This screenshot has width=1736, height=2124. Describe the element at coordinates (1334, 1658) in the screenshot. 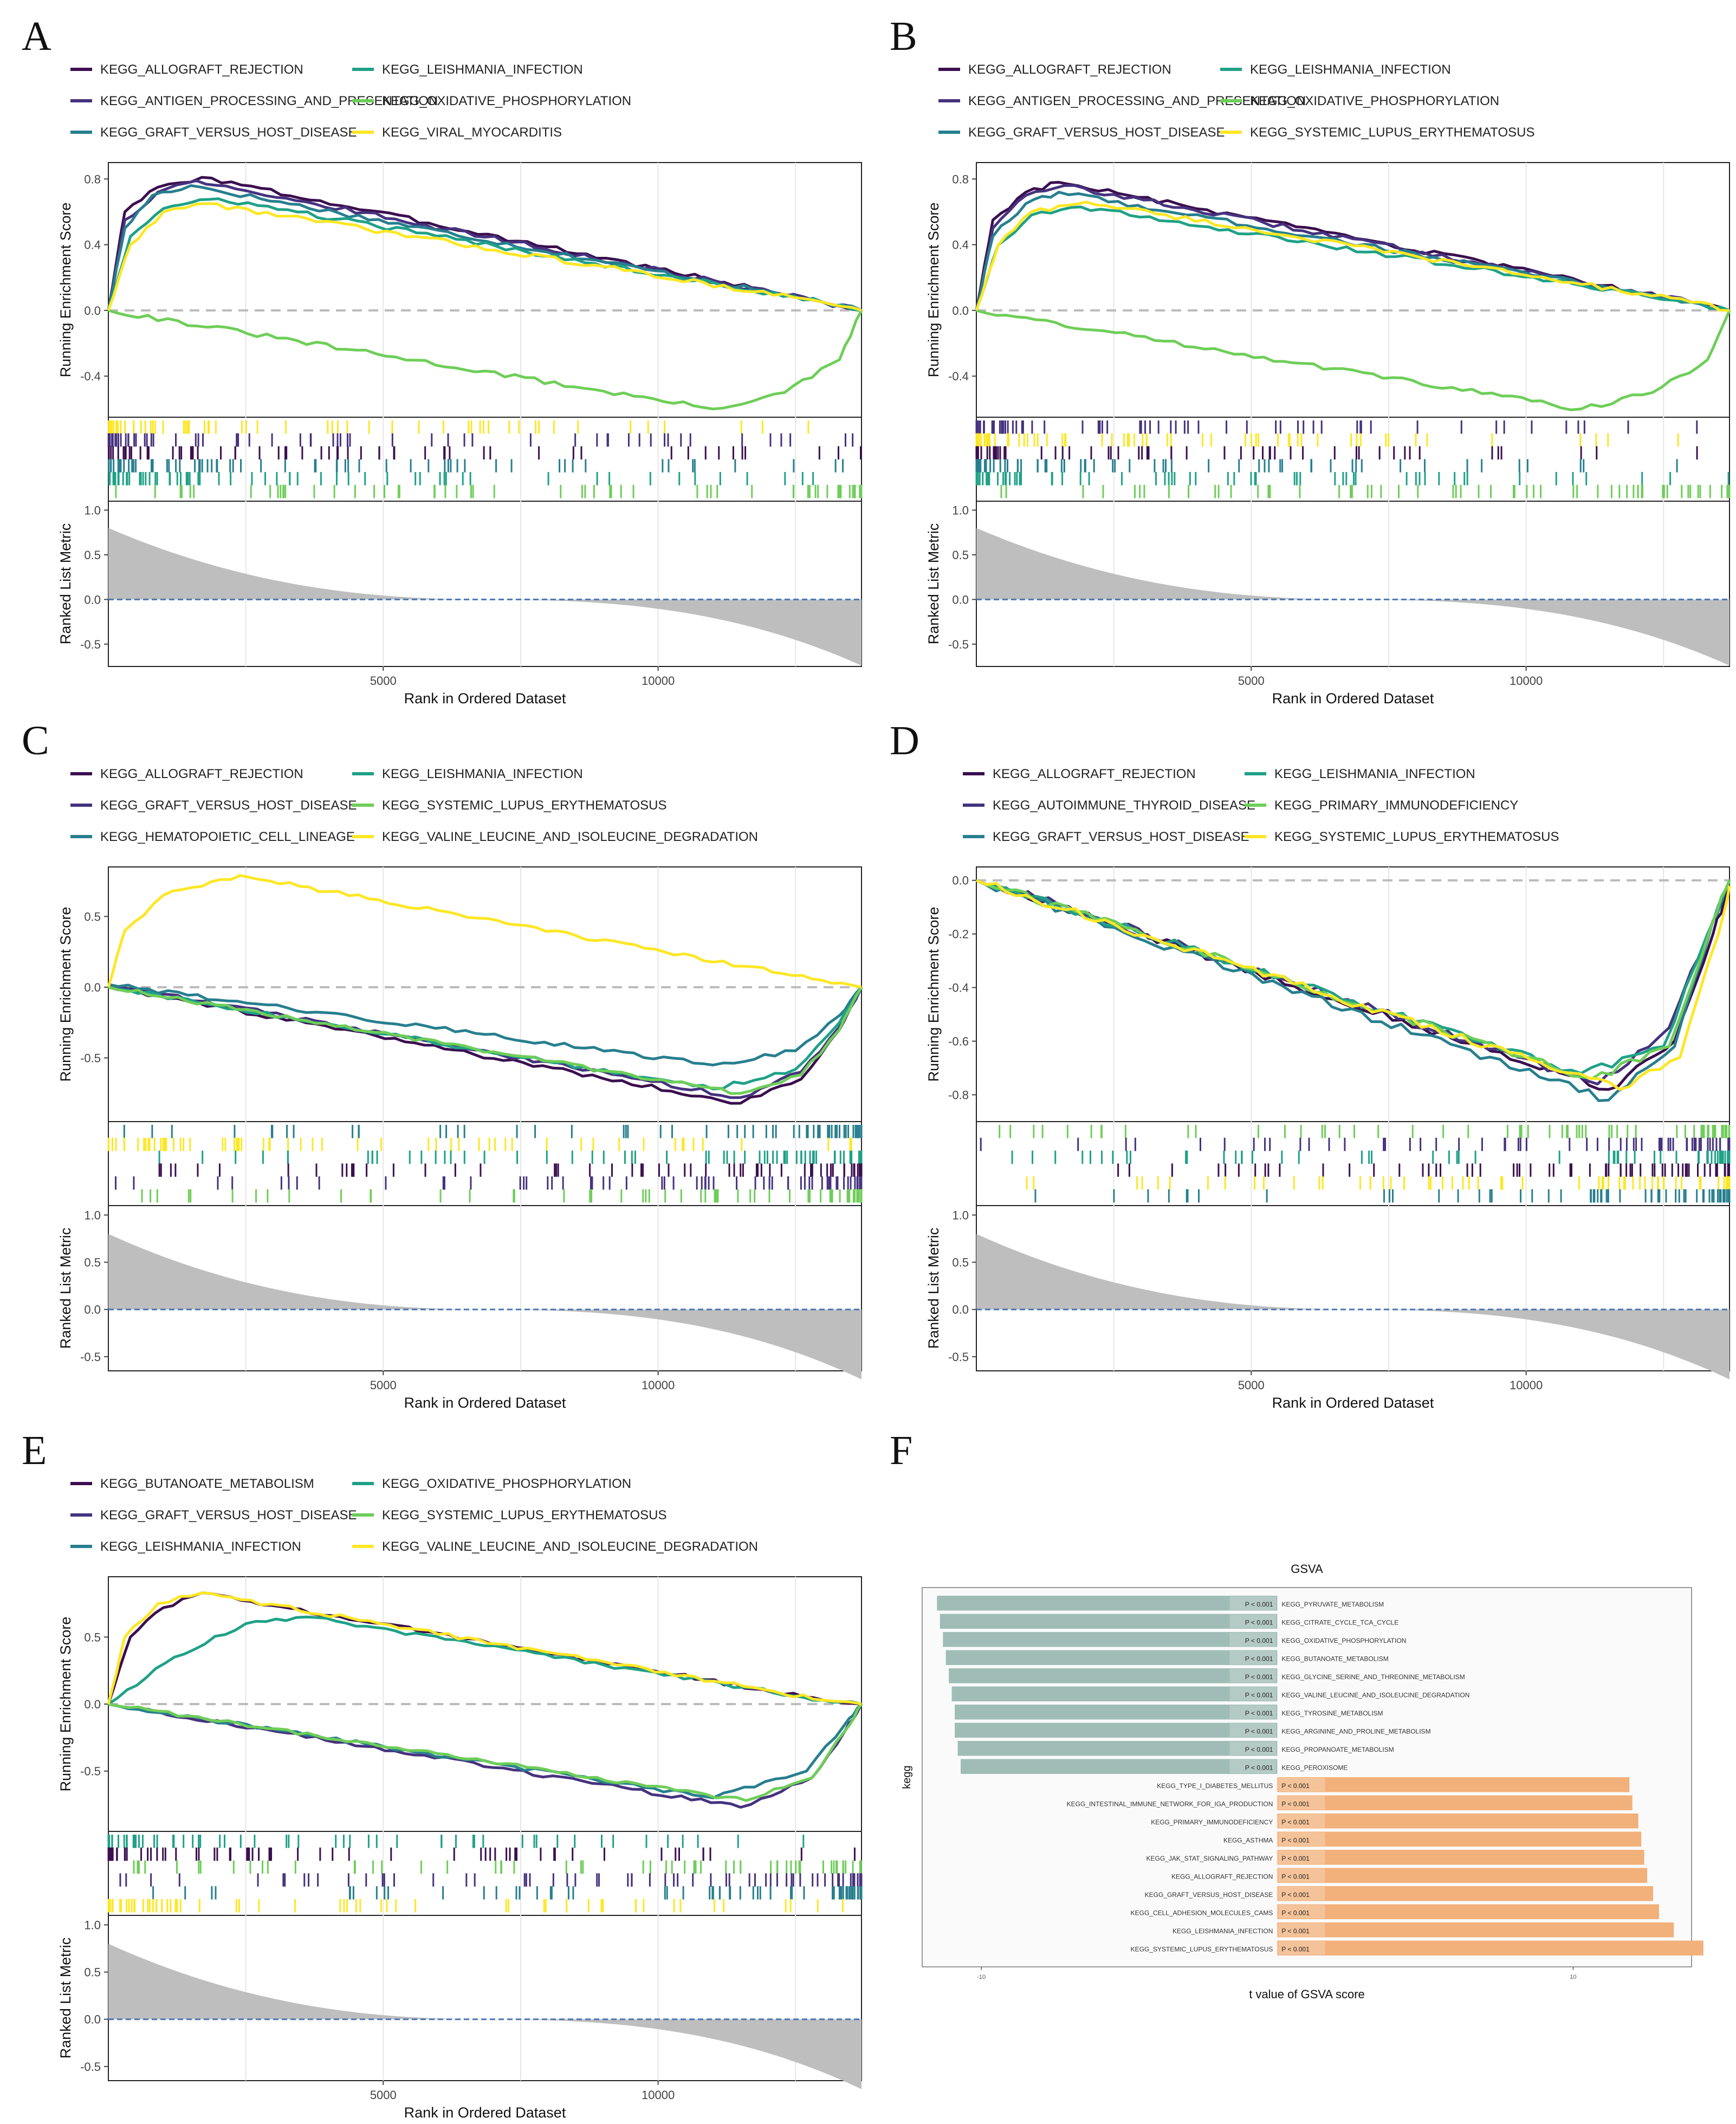

I see `gsva-bar-label: KEGG_BUTANOATE_METABOLISM` at that location.